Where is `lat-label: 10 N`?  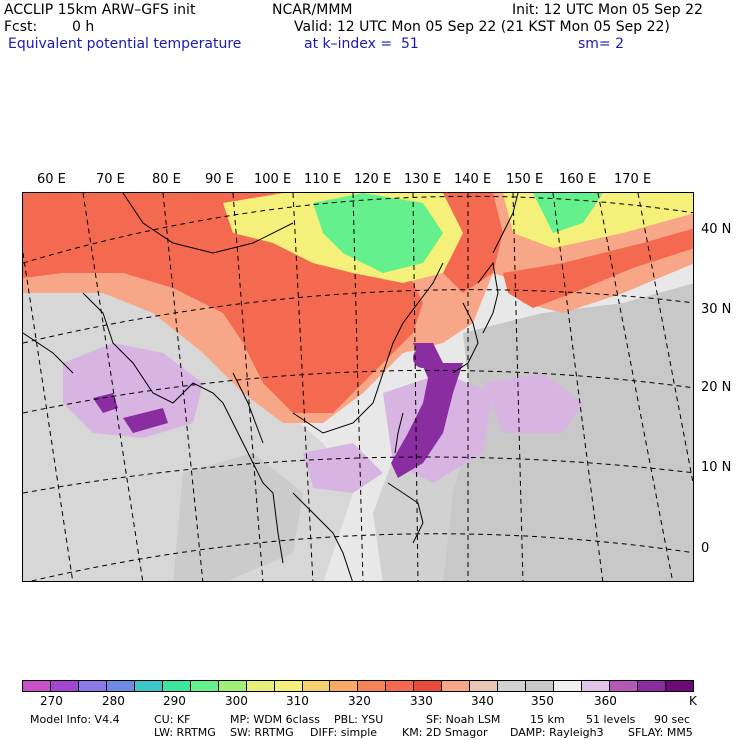
lat-label: 10 N is located at coordinates (716, 467).